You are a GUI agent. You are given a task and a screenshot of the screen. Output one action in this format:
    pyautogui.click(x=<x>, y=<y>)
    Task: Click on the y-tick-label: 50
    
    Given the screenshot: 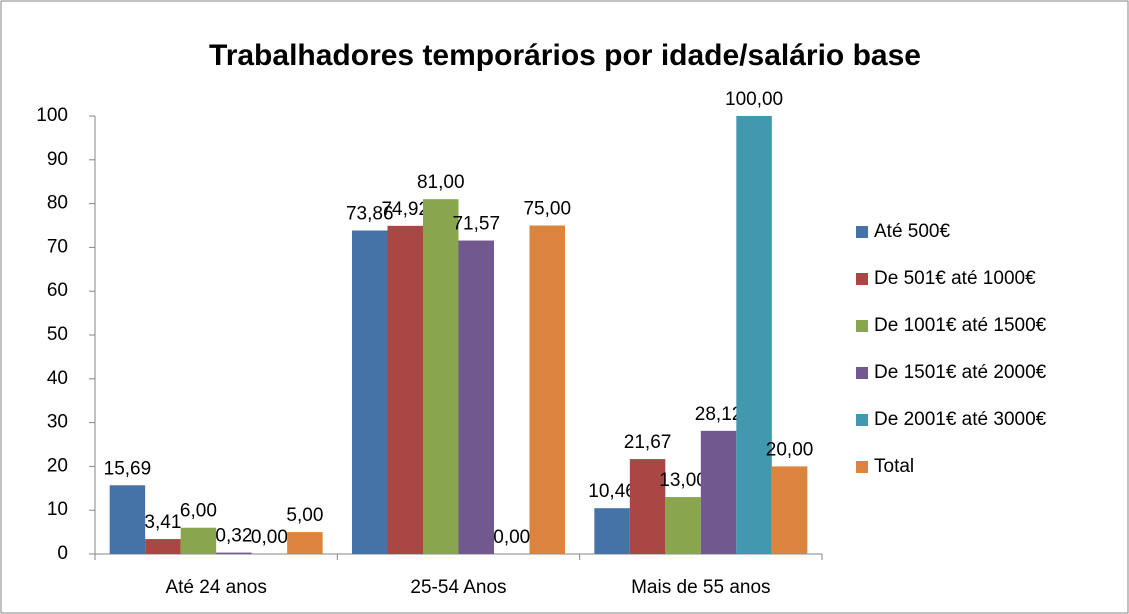 What is the action you would take?
    pyautogui.click(x=57, y=334)
    